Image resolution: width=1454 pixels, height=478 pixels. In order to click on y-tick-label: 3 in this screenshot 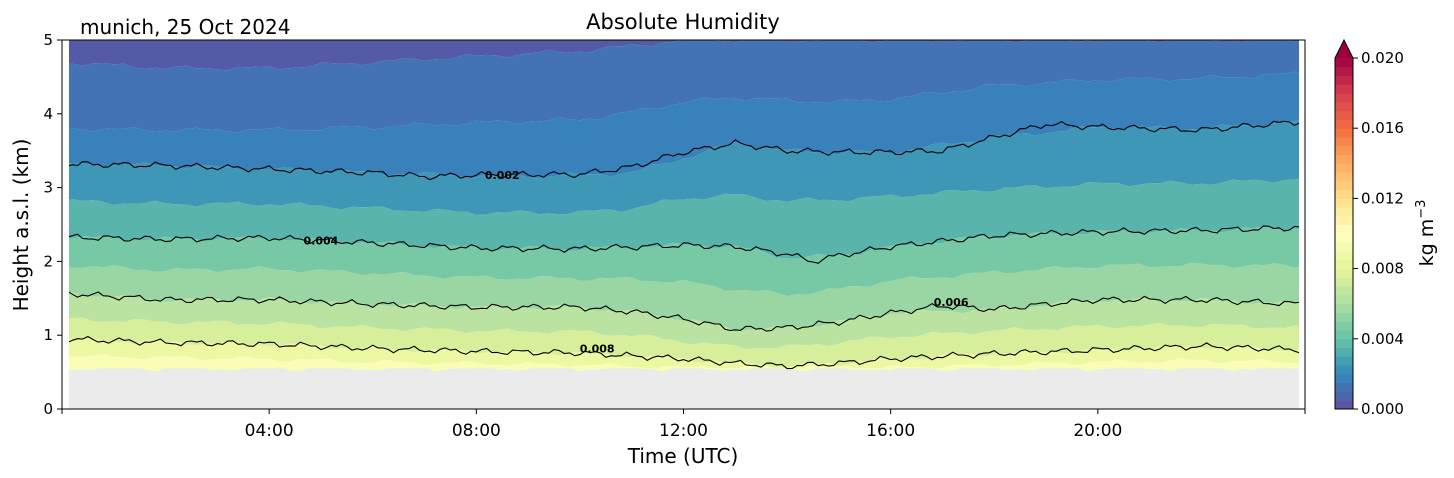, I will do `click(48, 188)`.